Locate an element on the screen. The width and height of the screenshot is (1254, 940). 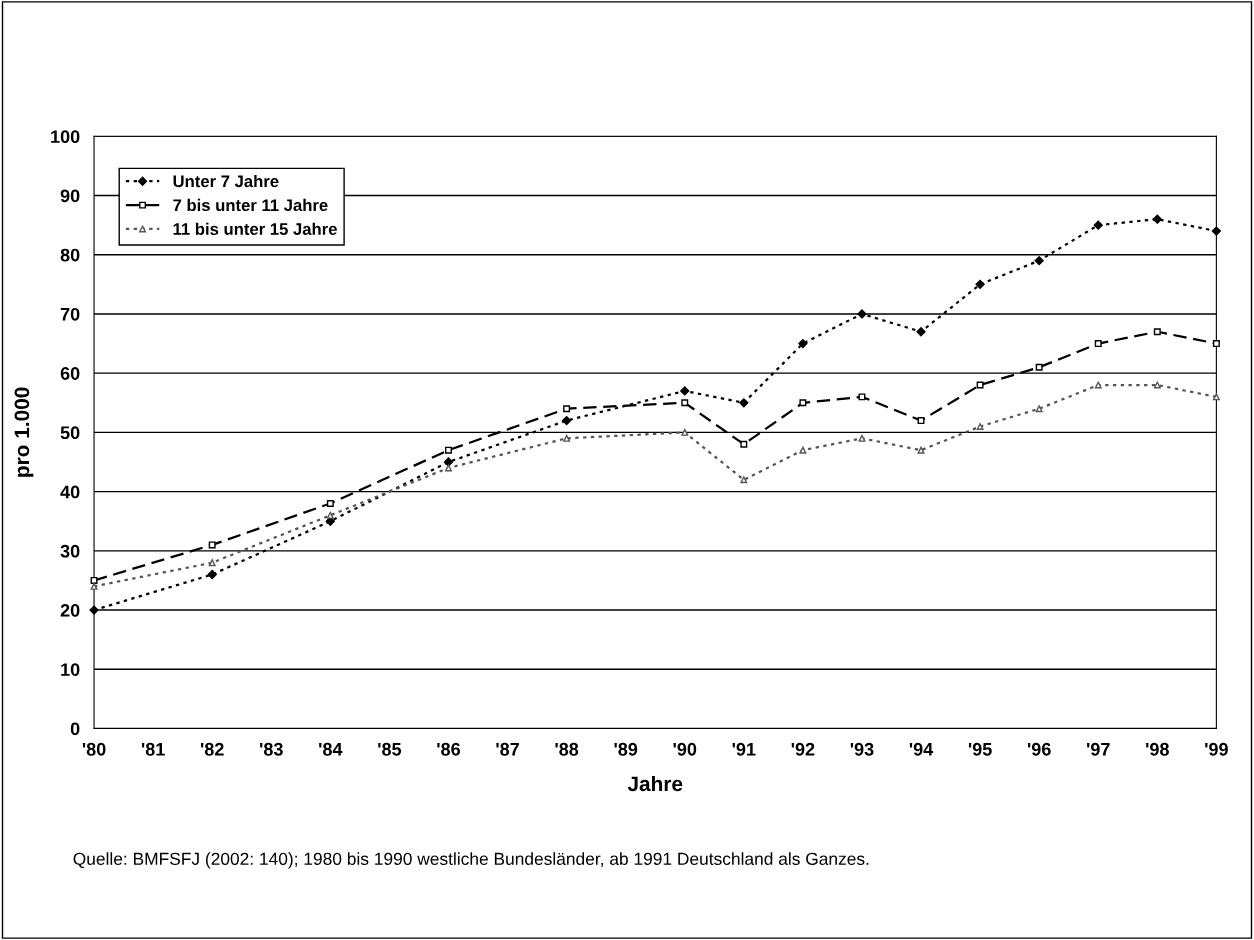
x-axis-title: Jahre is located at coordinates (655, 783).